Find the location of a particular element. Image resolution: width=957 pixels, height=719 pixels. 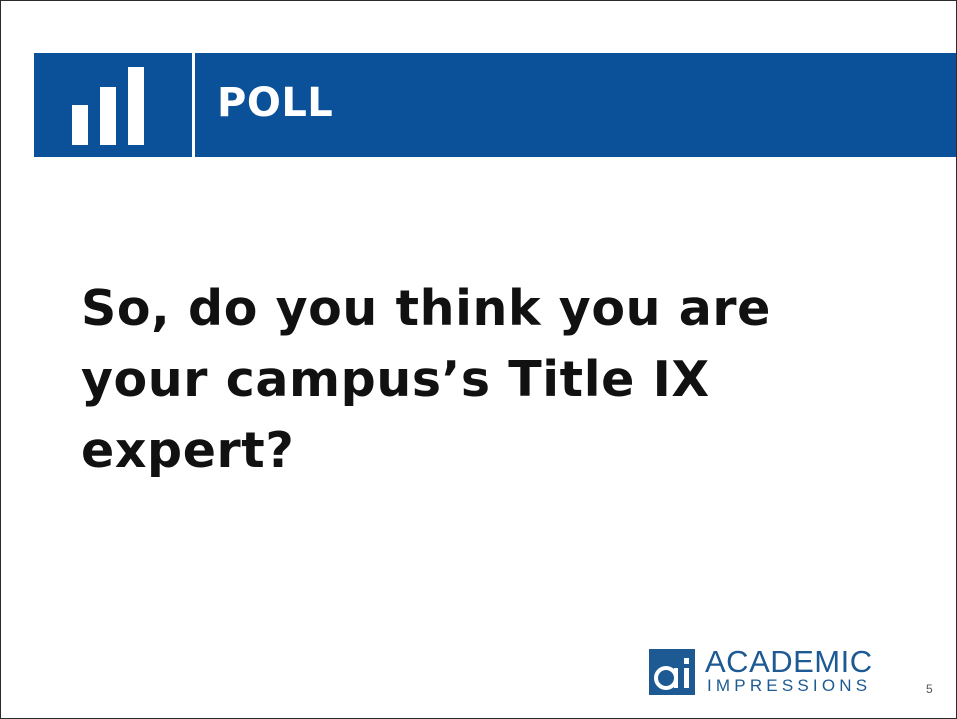

ai-logo-mark-icon is located at coordinates (672, 672).